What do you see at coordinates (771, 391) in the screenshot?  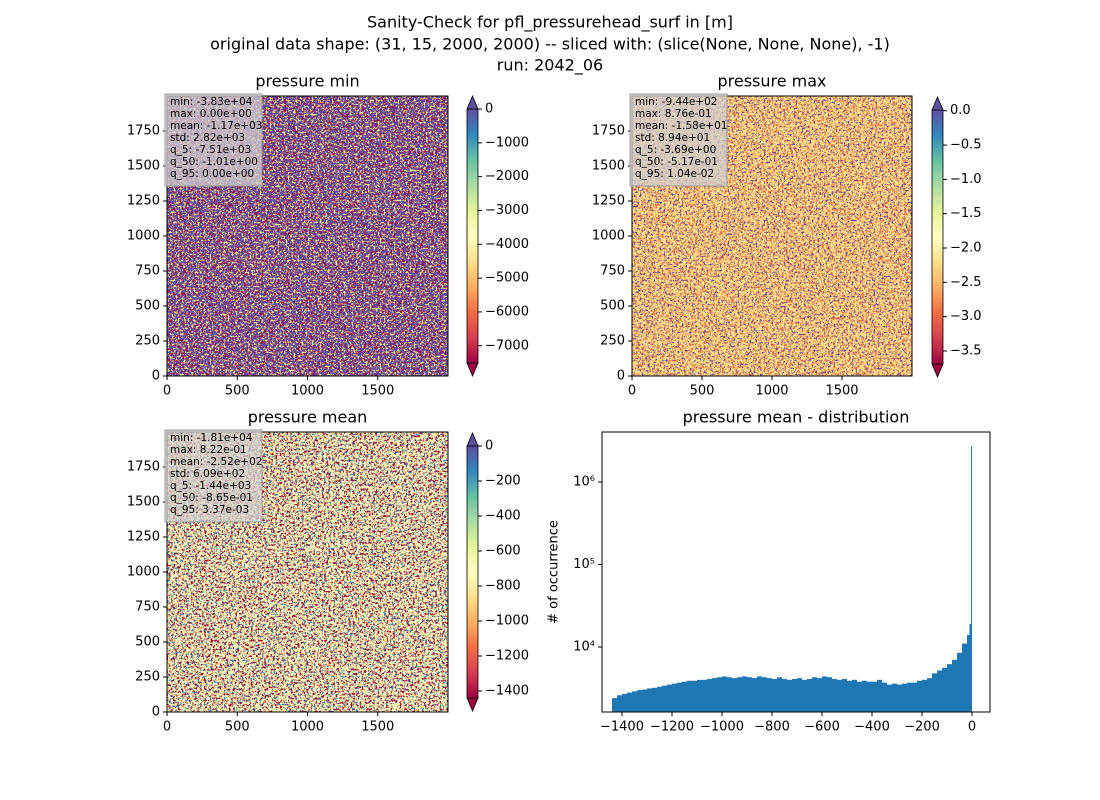 I see `x-tick-label: 1000` at bounding box center [771, 391].